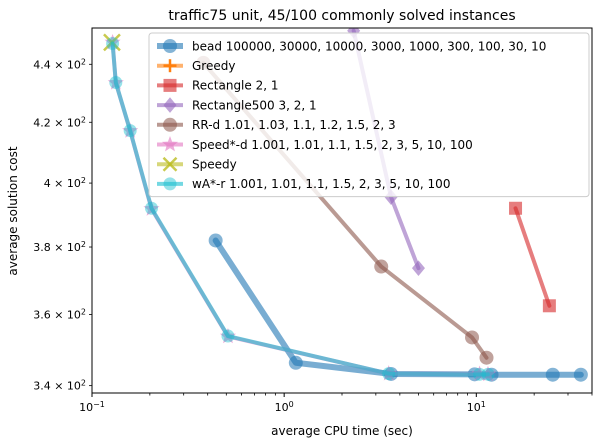 This screenshot has height=441, width=593. What do you see at coordinates (342, 431) in the screenshot?
I see `x-axis-label: average CPU time (sec)` at bounding box center [342, 431].